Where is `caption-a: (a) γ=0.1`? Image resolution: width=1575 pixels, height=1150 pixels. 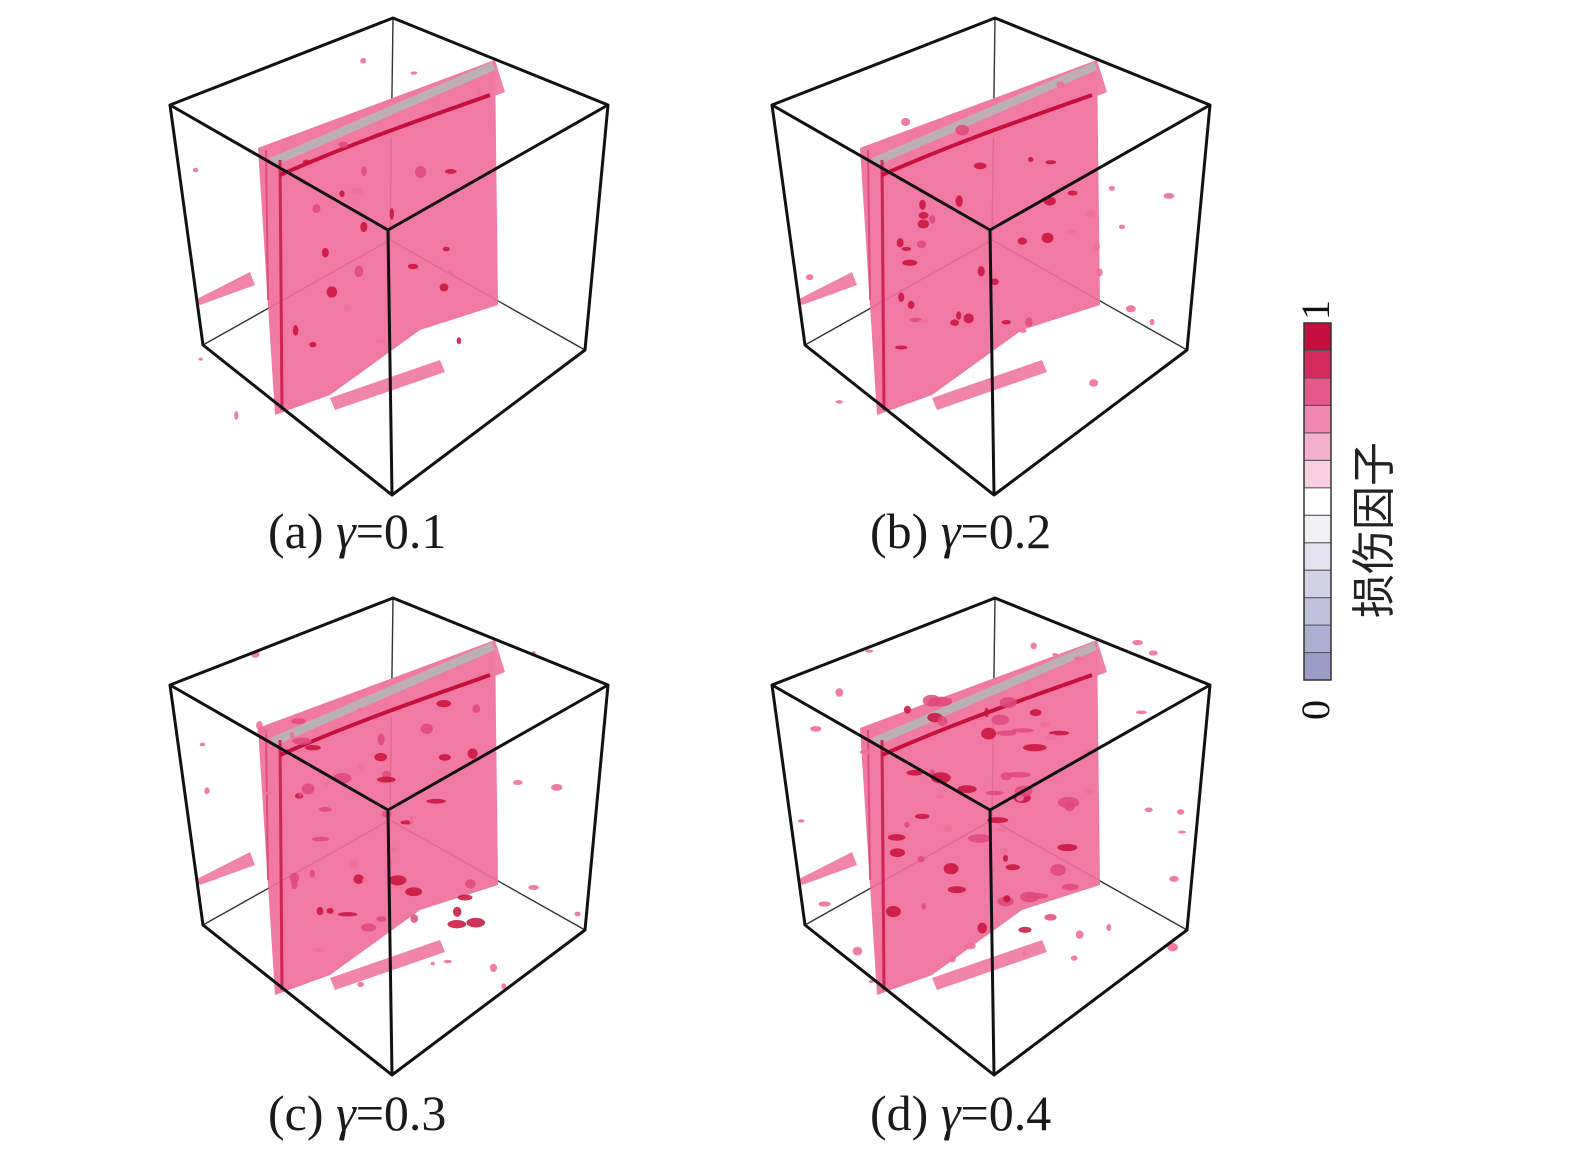
caption-a: (a) γ=0.1 is located at coordinates (357, 531).